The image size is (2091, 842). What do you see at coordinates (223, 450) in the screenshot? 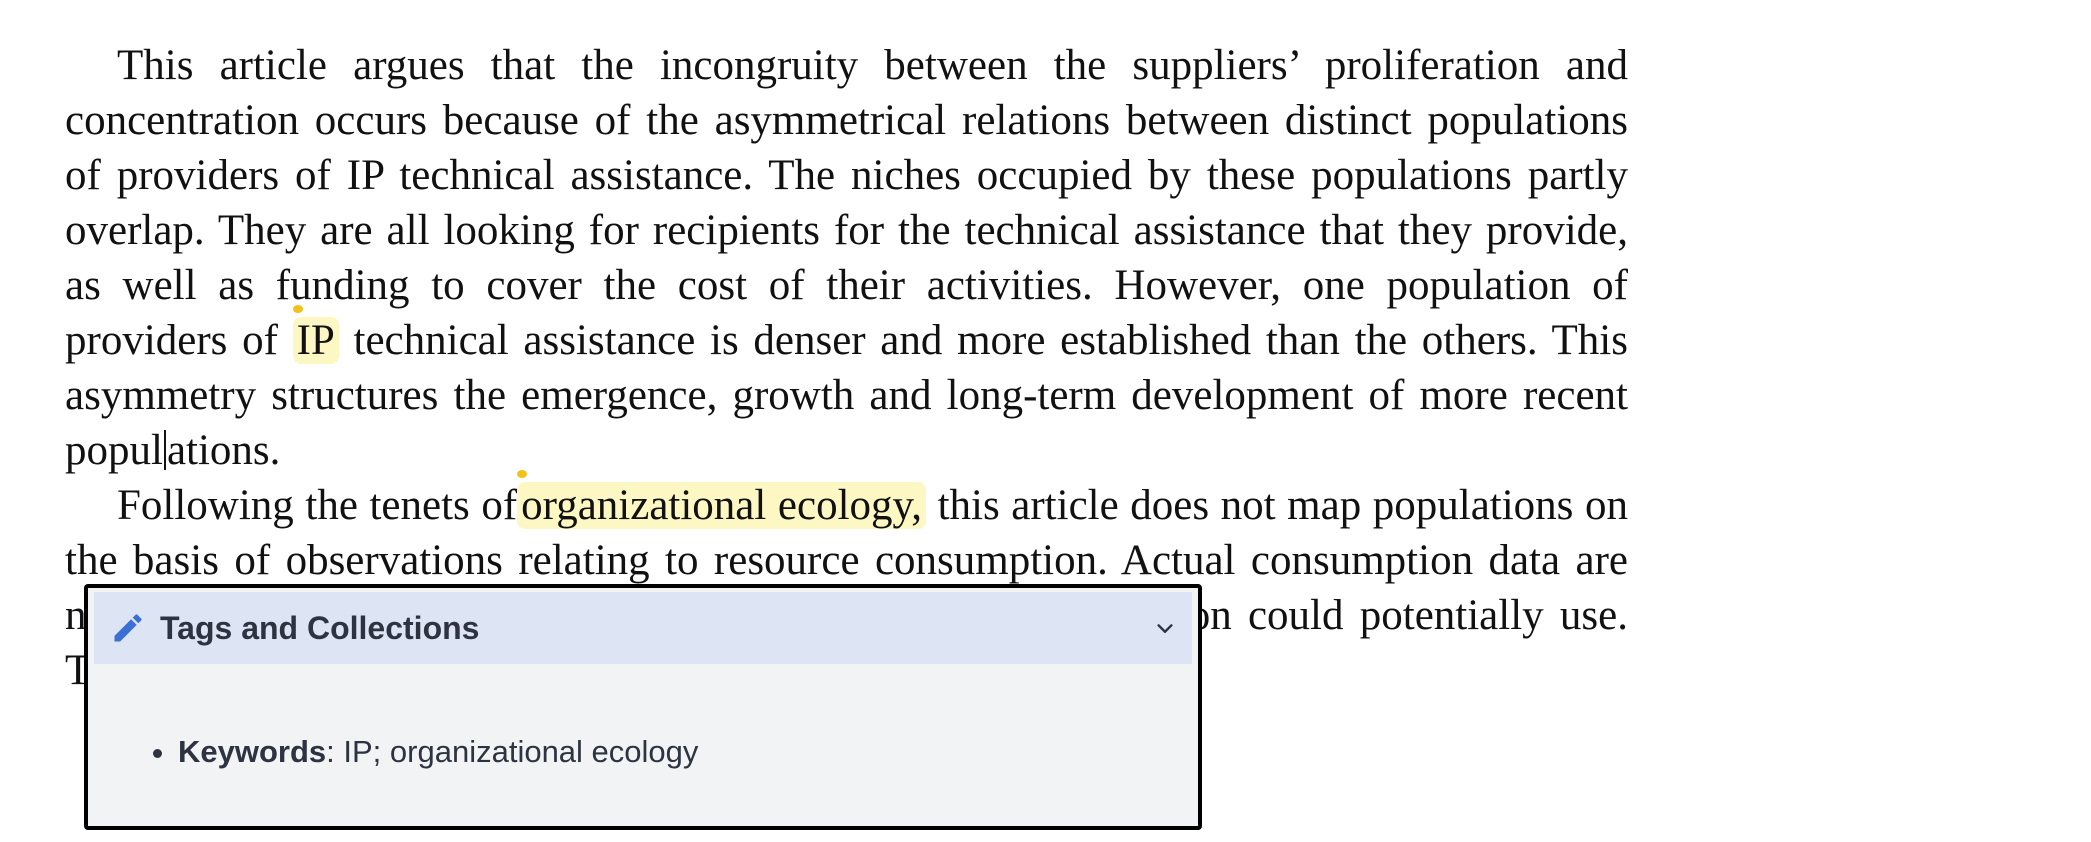
I see `p1-text-after-caret: ations.` at bounding box center [223, 450].